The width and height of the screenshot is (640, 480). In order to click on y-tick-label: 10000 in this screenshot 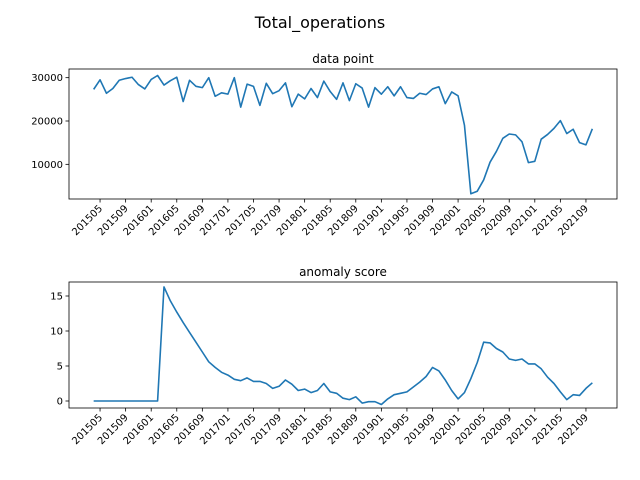, I will do `click(47, 165)`.